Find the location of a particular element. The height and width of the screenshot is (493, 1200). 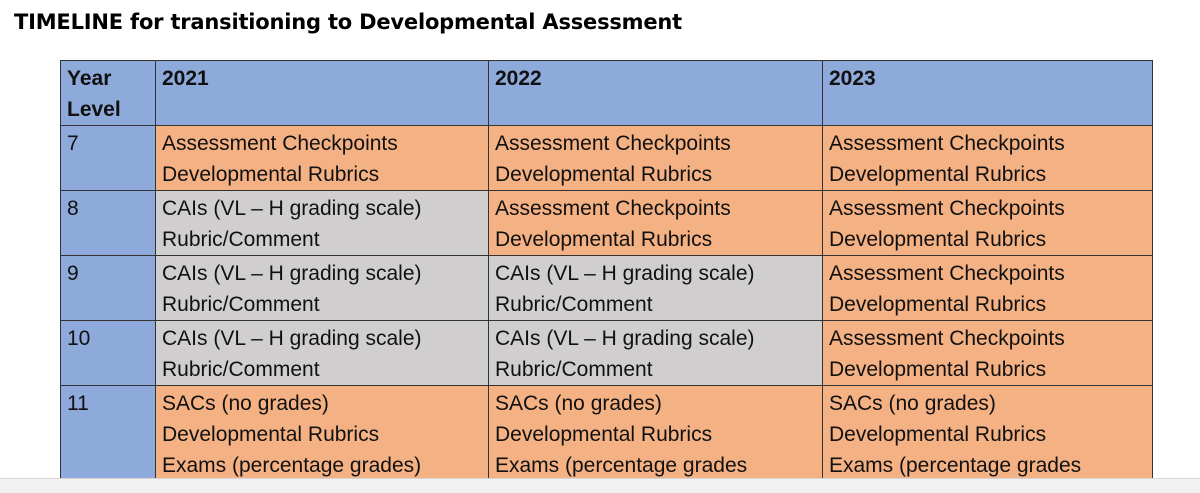

year-level-cell: 11 is located at coordinates (108, 433).